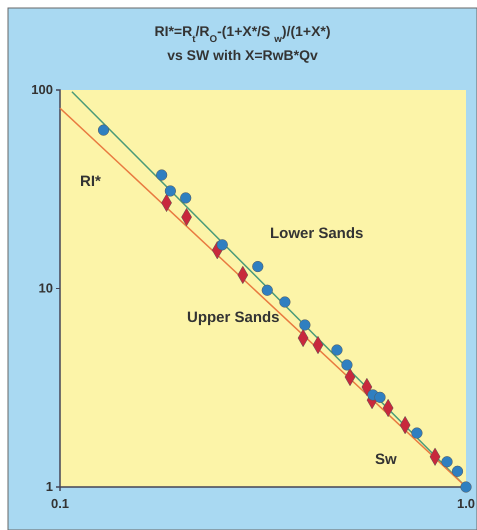 Image resolution: width=477 pixels, height=530 pixels. I want to click on x-tick-label: 0.1, so click(60, 504).